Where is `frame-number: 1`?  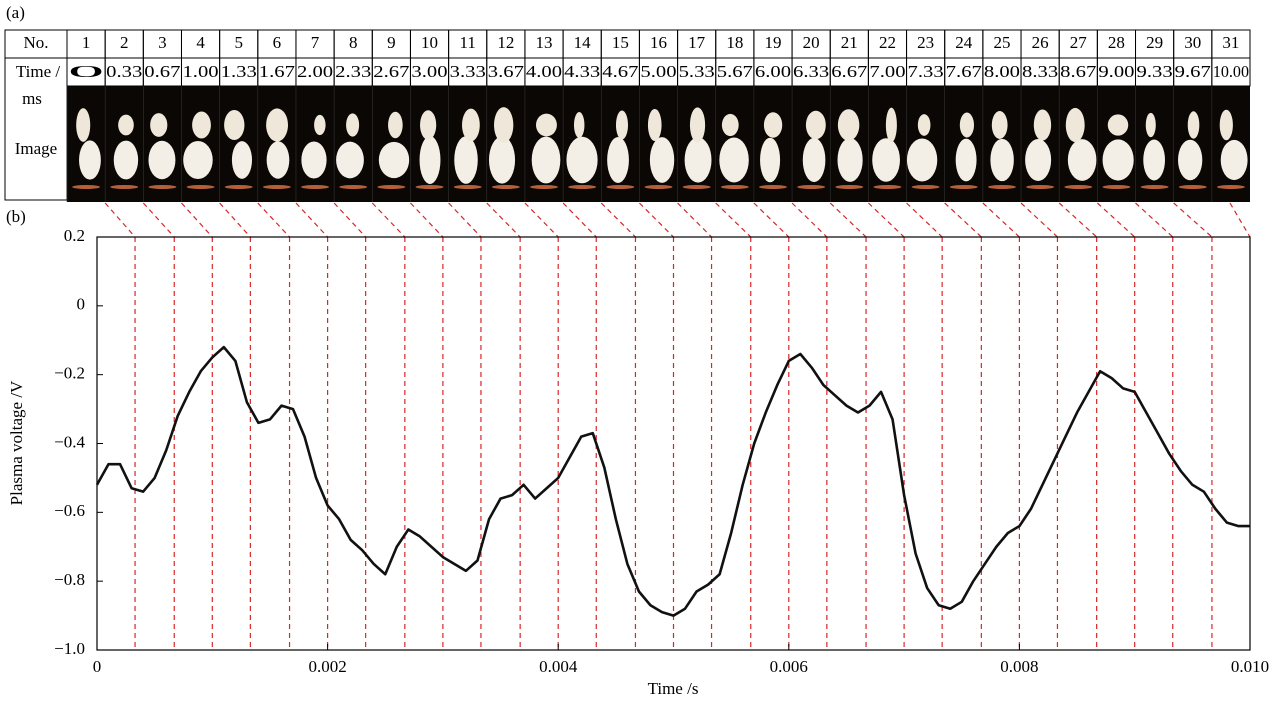
frame-number: 1 is located at coordinates (86, 42).